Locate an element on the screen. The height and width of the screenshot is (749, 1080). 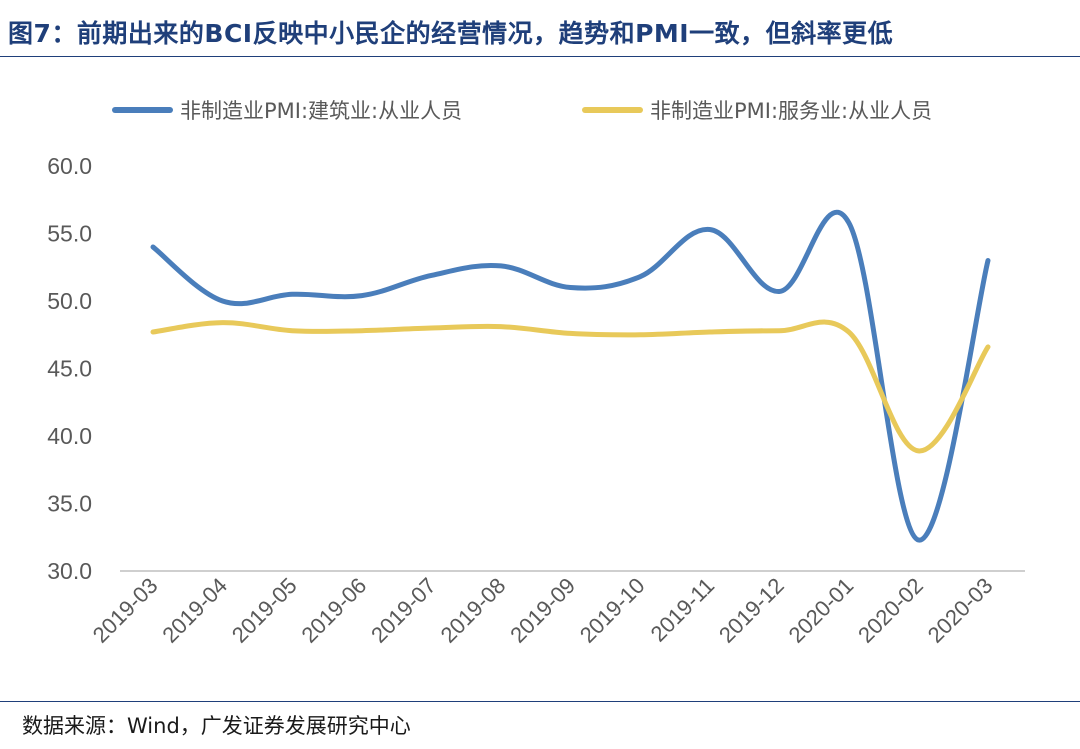
figure-title: 图7：前期出来的BCI反映中小民企的经营情况，趋势和PMI一致，但斜率更低 is located at coordinates (451, 33).